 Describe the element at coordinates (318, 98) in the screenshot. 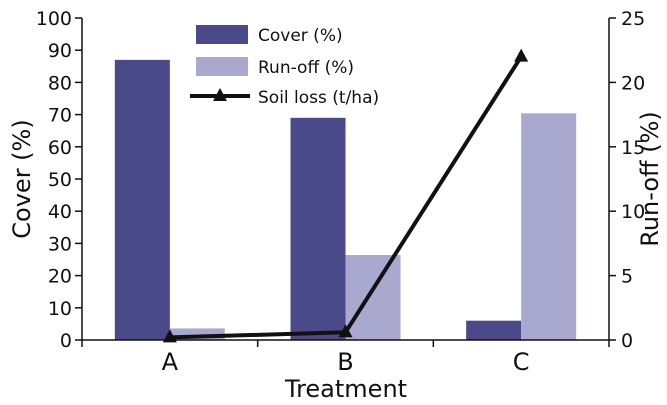

I see `legend-label-soil-loss: Soil loss (t/ha)` at that location.